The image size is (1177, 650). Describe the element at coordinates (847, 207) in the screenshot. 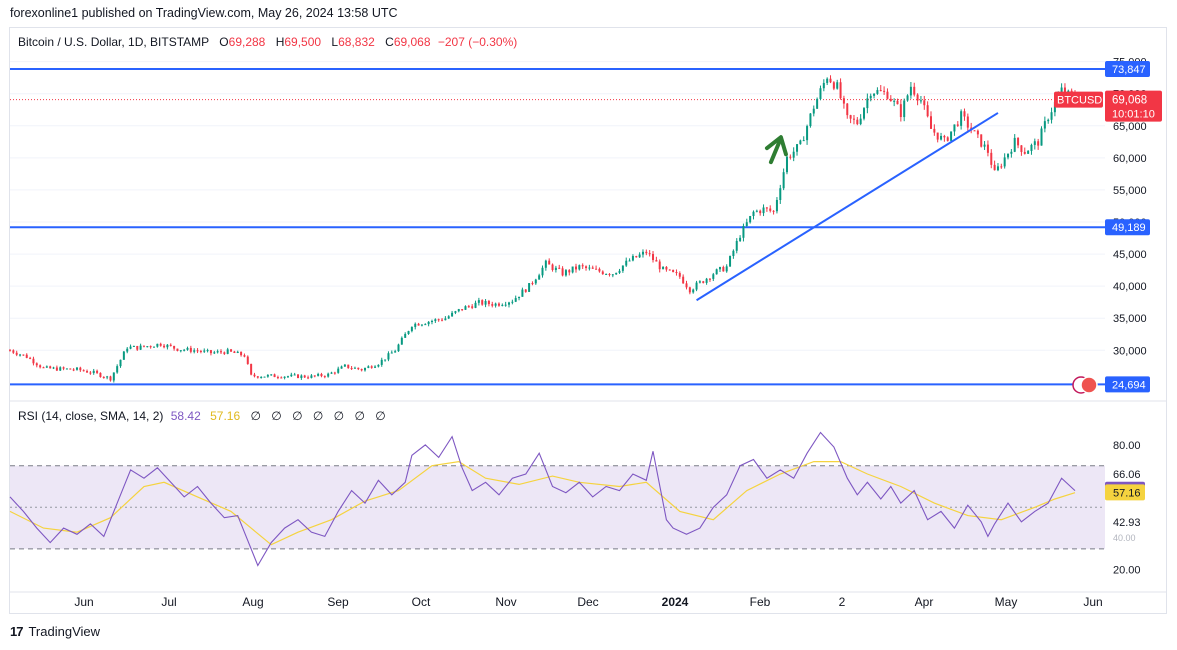

I see `trend-line` at that location.